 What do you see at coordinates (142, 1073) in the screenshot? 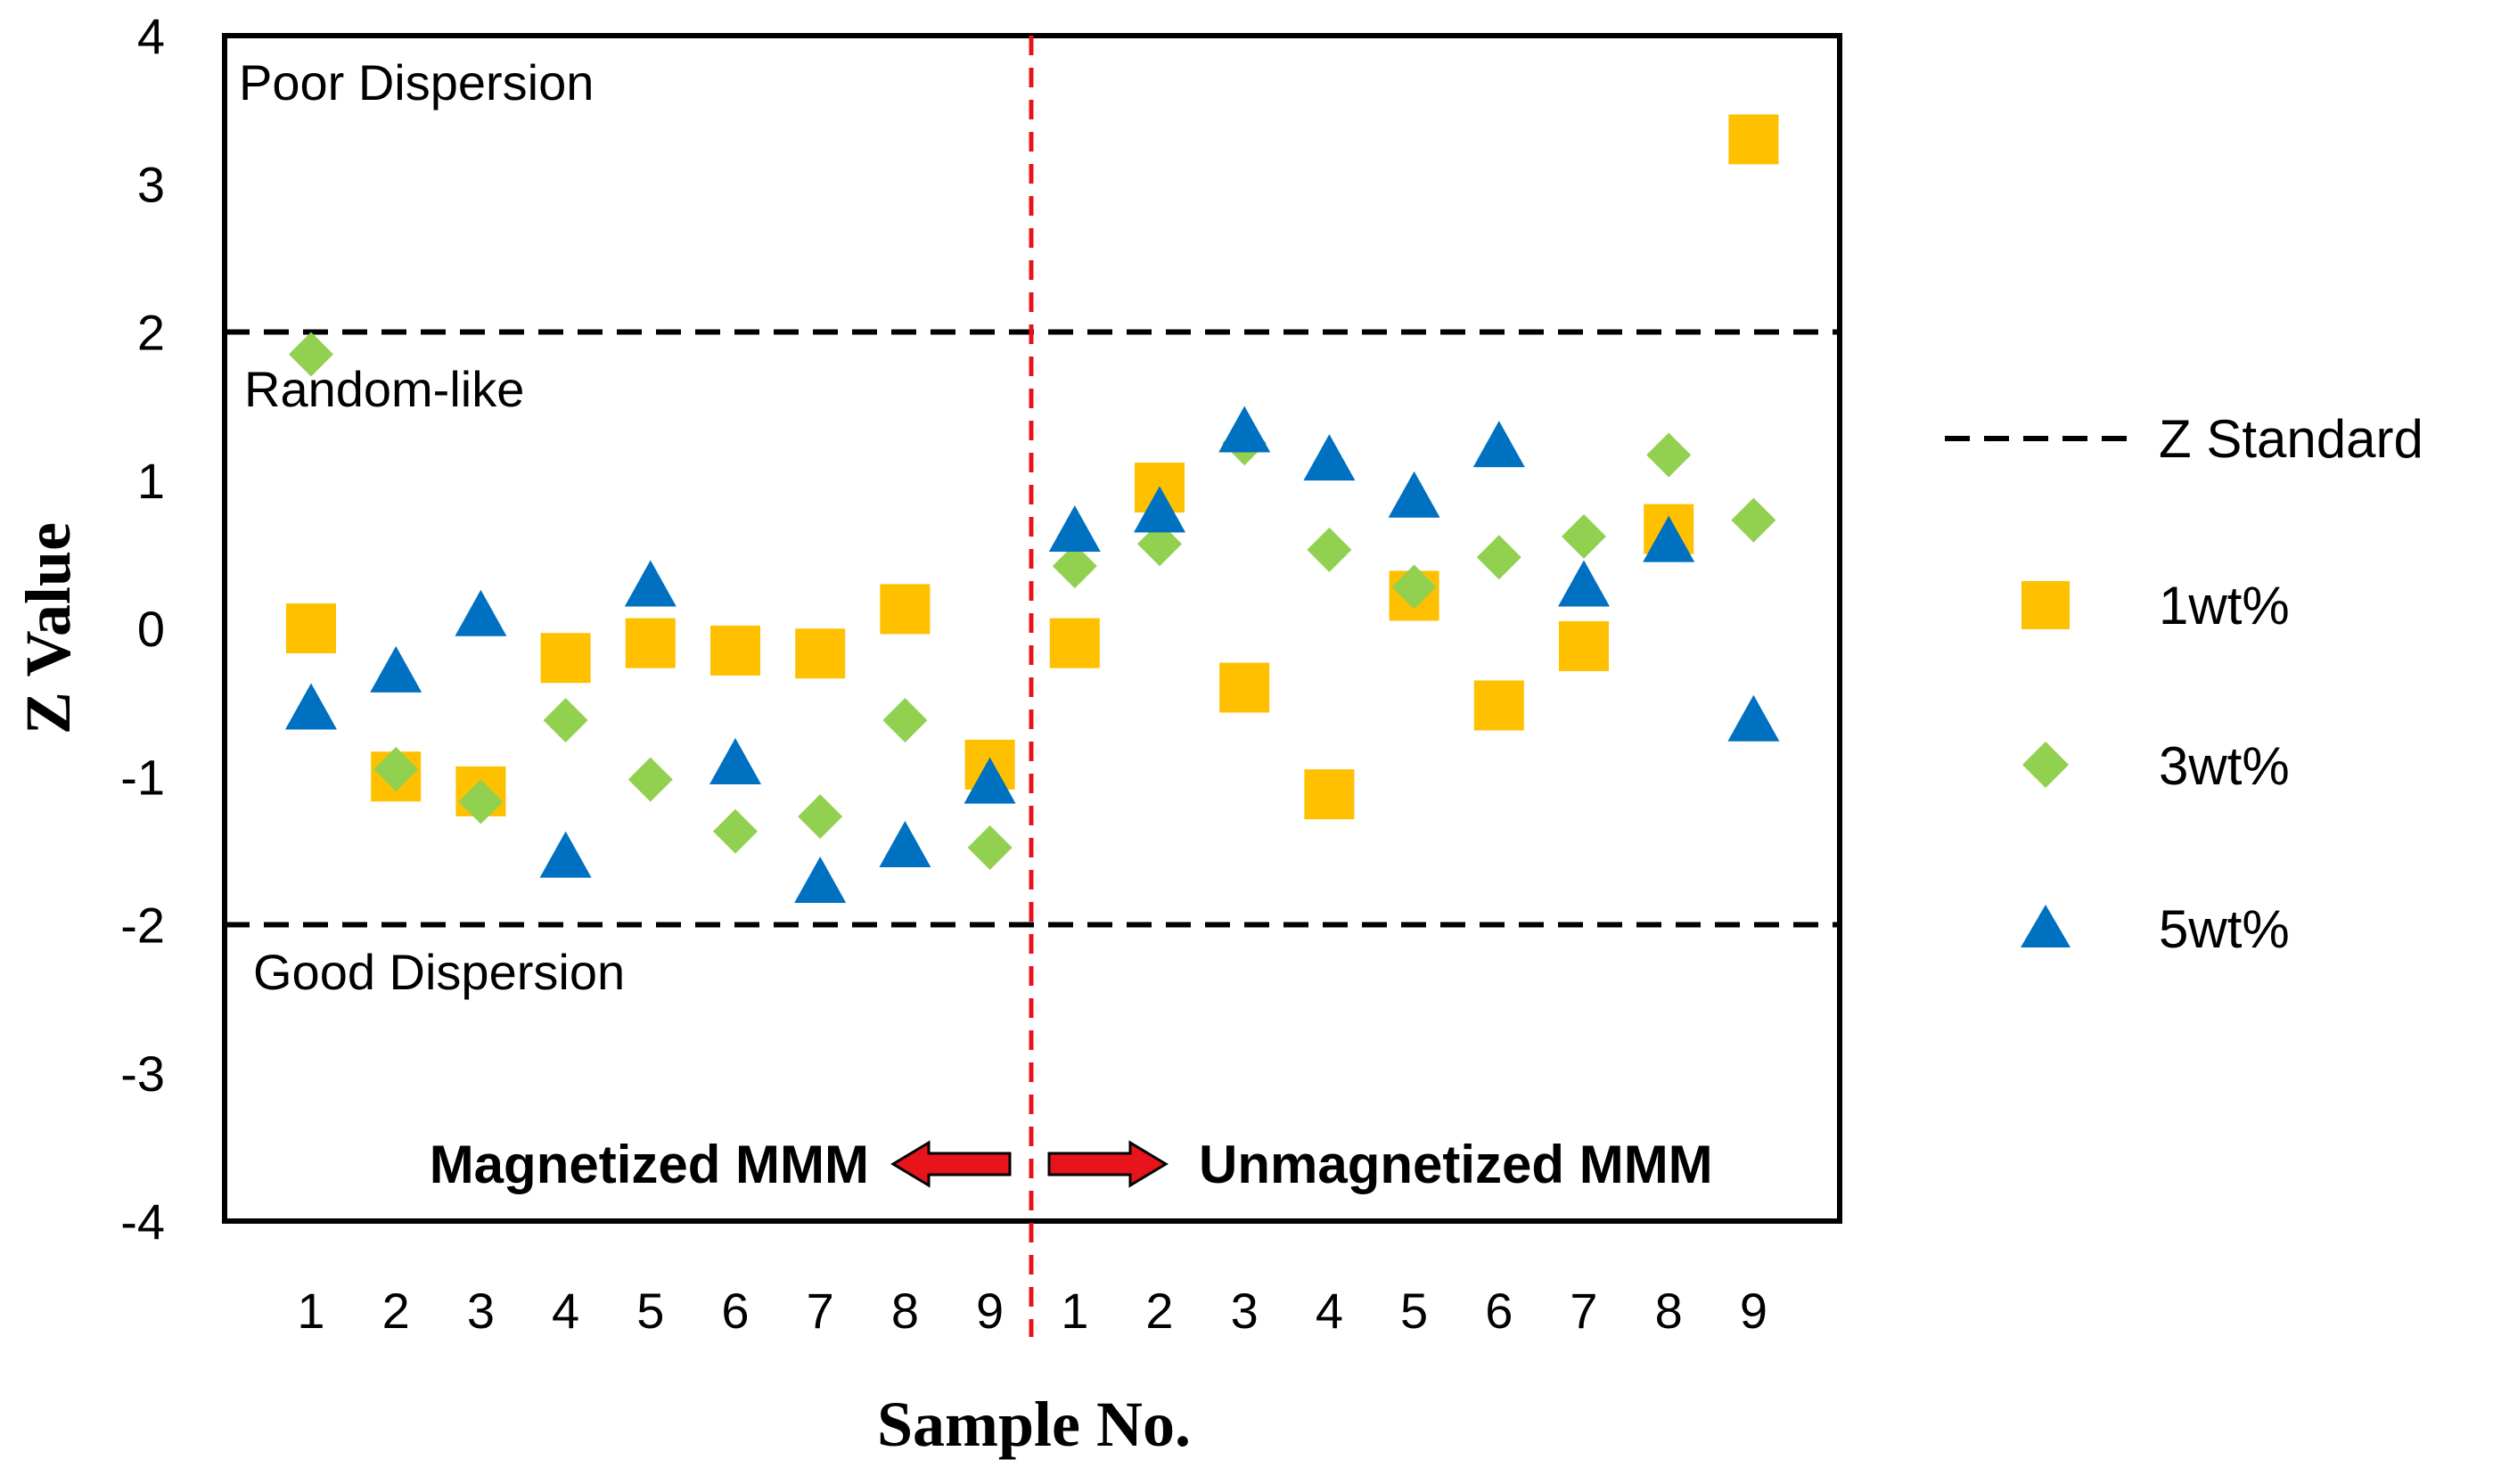
I see `y-tick-label: -3` at bounding box center [142, 1073].